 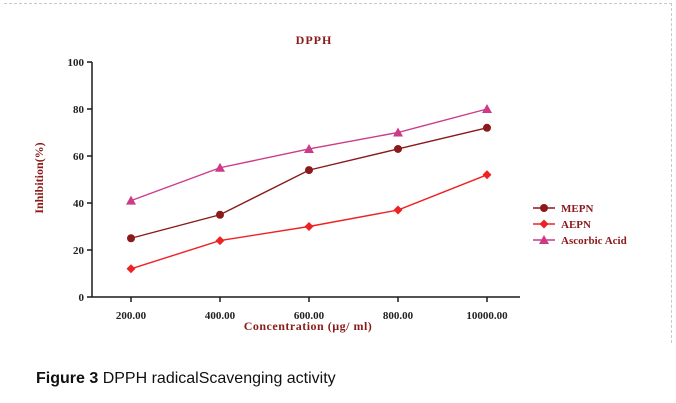 I want to click on y-tick-label: 40, so click(x=79, y=204).